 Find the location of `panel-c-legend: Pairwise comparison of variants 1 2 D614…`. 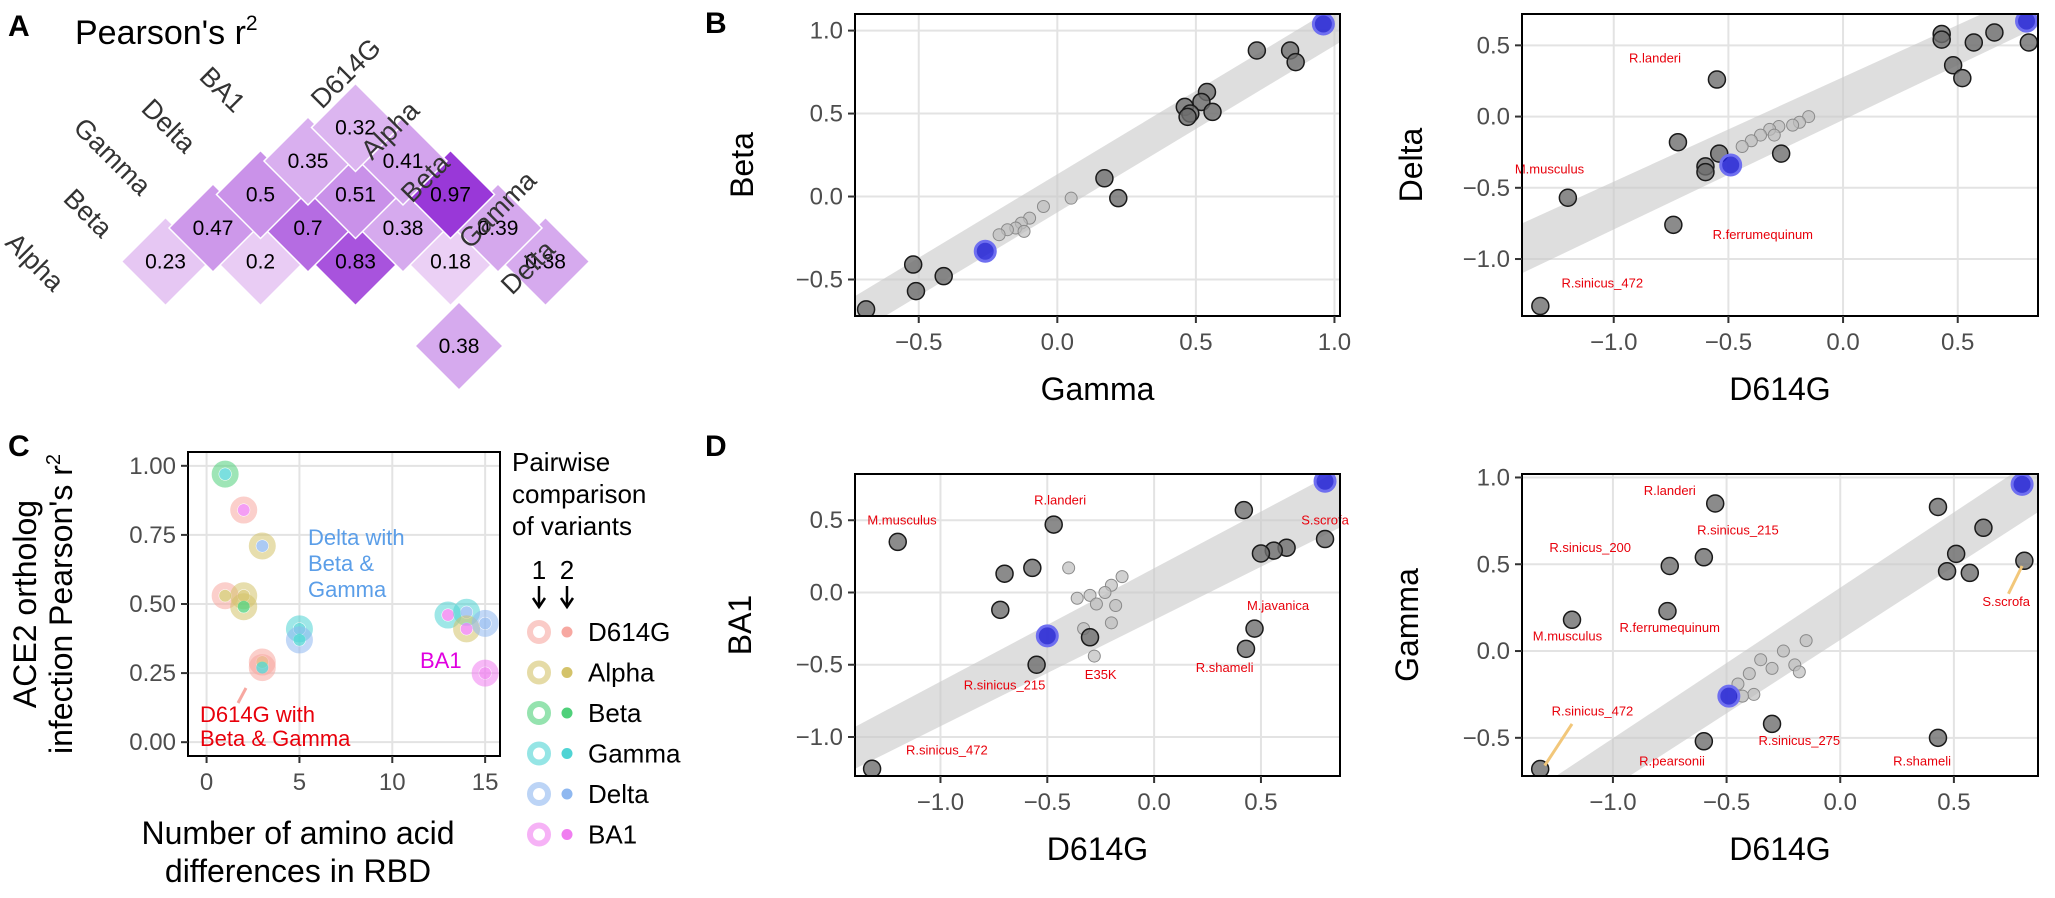

panel-c-legend: Pairwise comparison of variants 1 2 D614… is located at coordinates (596, 648).